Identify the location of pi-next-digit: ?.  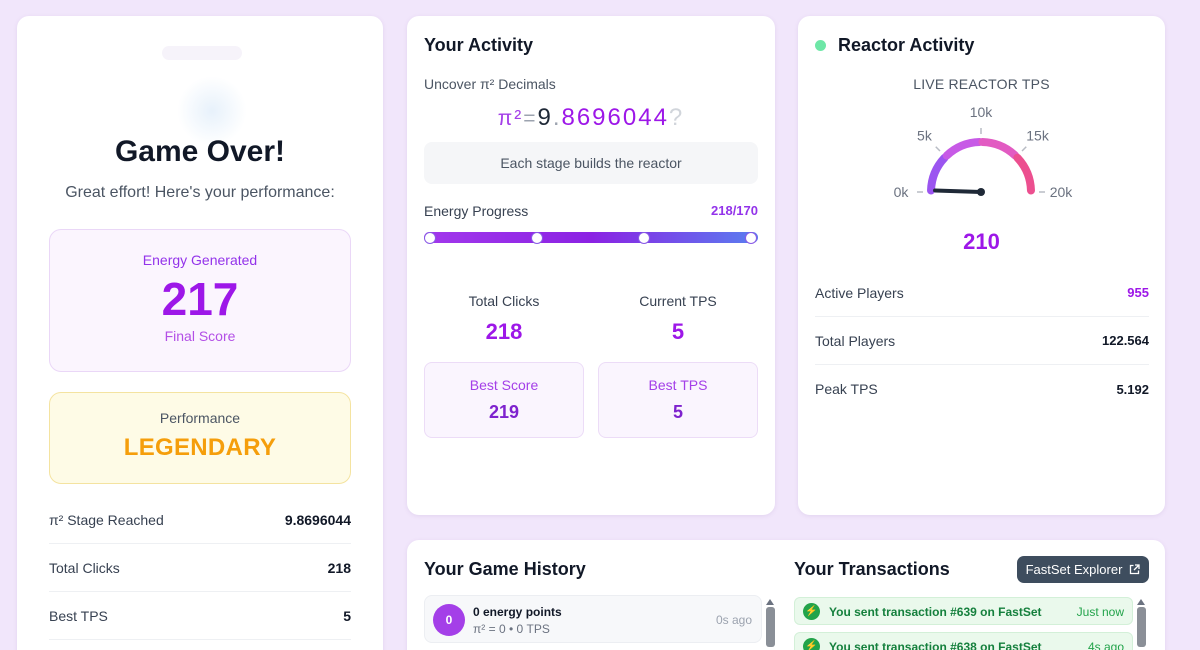
(676, 117).